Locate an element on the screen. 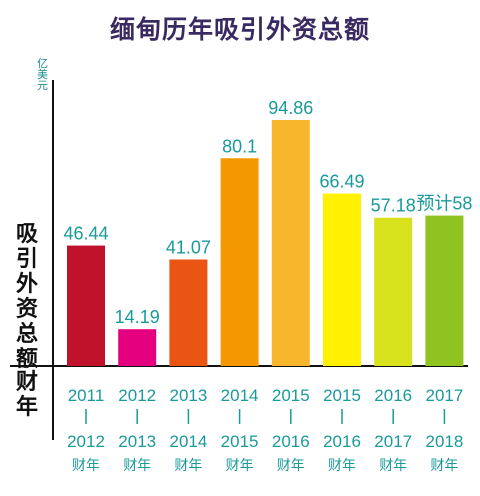  data-label: 66.49 is located at coordinates (341, 182).